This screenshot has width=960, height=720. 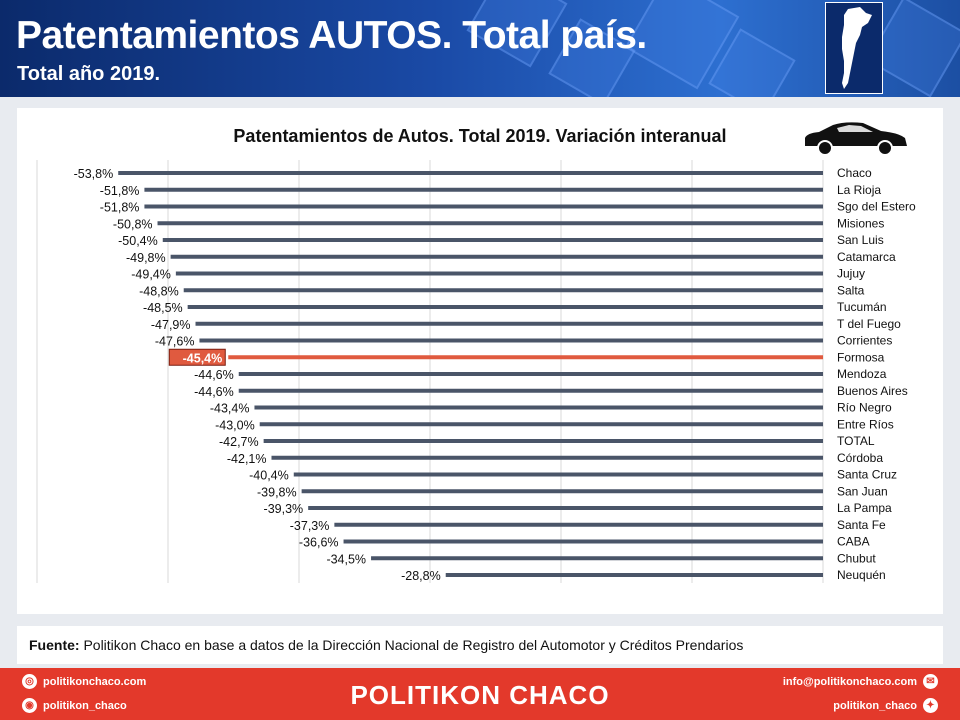 I want to click on footer-email: info@politikonchaco.com ✉, so click(x=860, y=681).